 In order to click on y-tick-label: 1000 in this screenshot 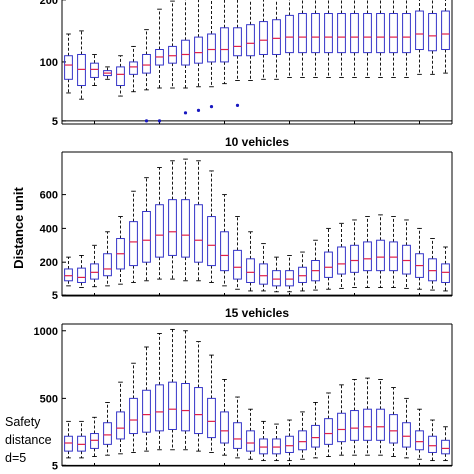, I will do `click(46, 332)`.